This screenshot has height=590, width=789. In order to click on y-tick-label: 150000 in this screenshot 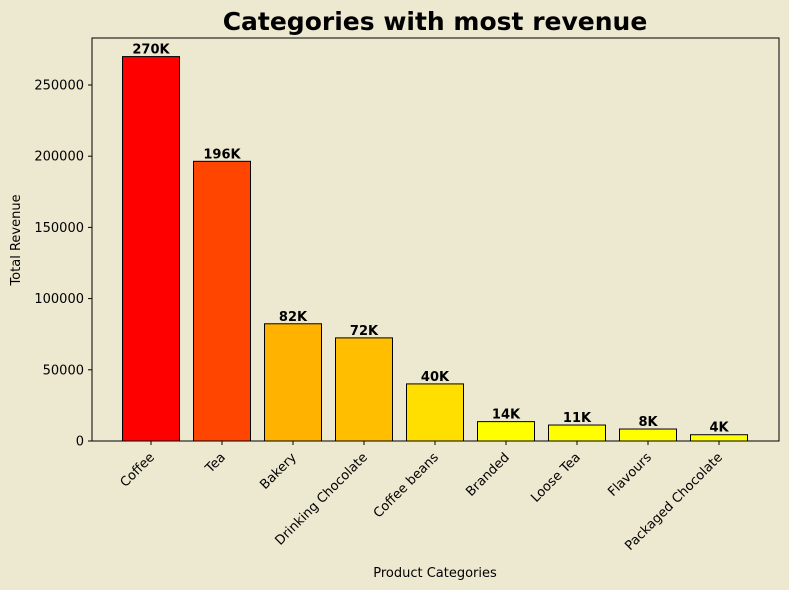, I will do `click(59, 228)`.